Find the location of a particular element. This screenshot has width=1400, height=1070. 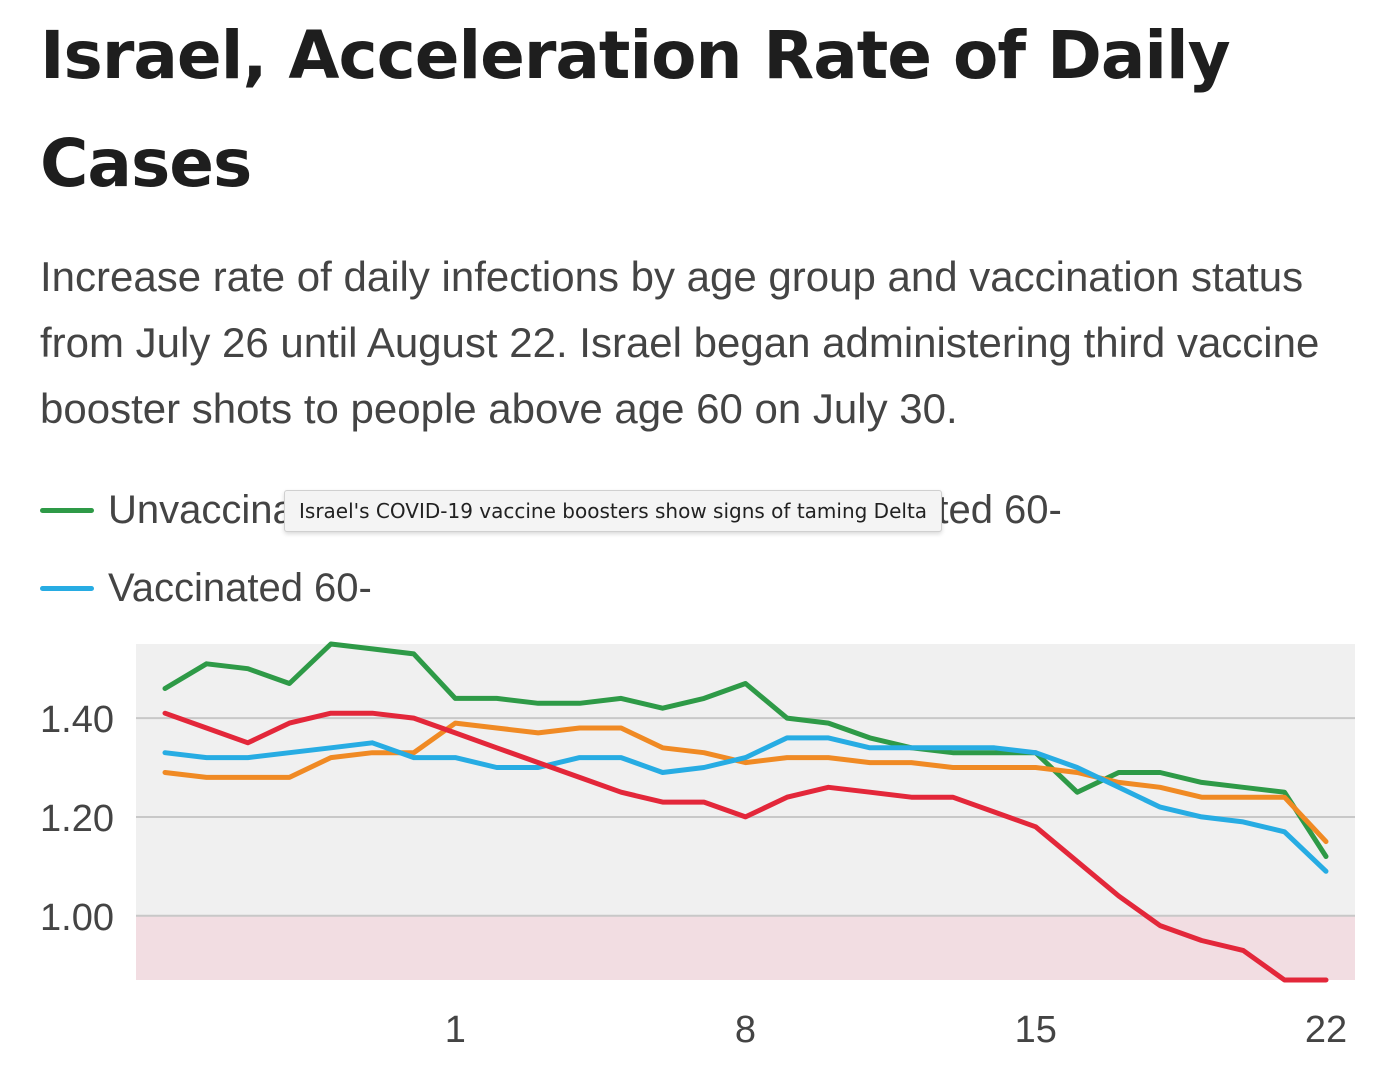

legend-item-vaccinated-blue: Vaccinated 60- is located at coordinates (206, 588).